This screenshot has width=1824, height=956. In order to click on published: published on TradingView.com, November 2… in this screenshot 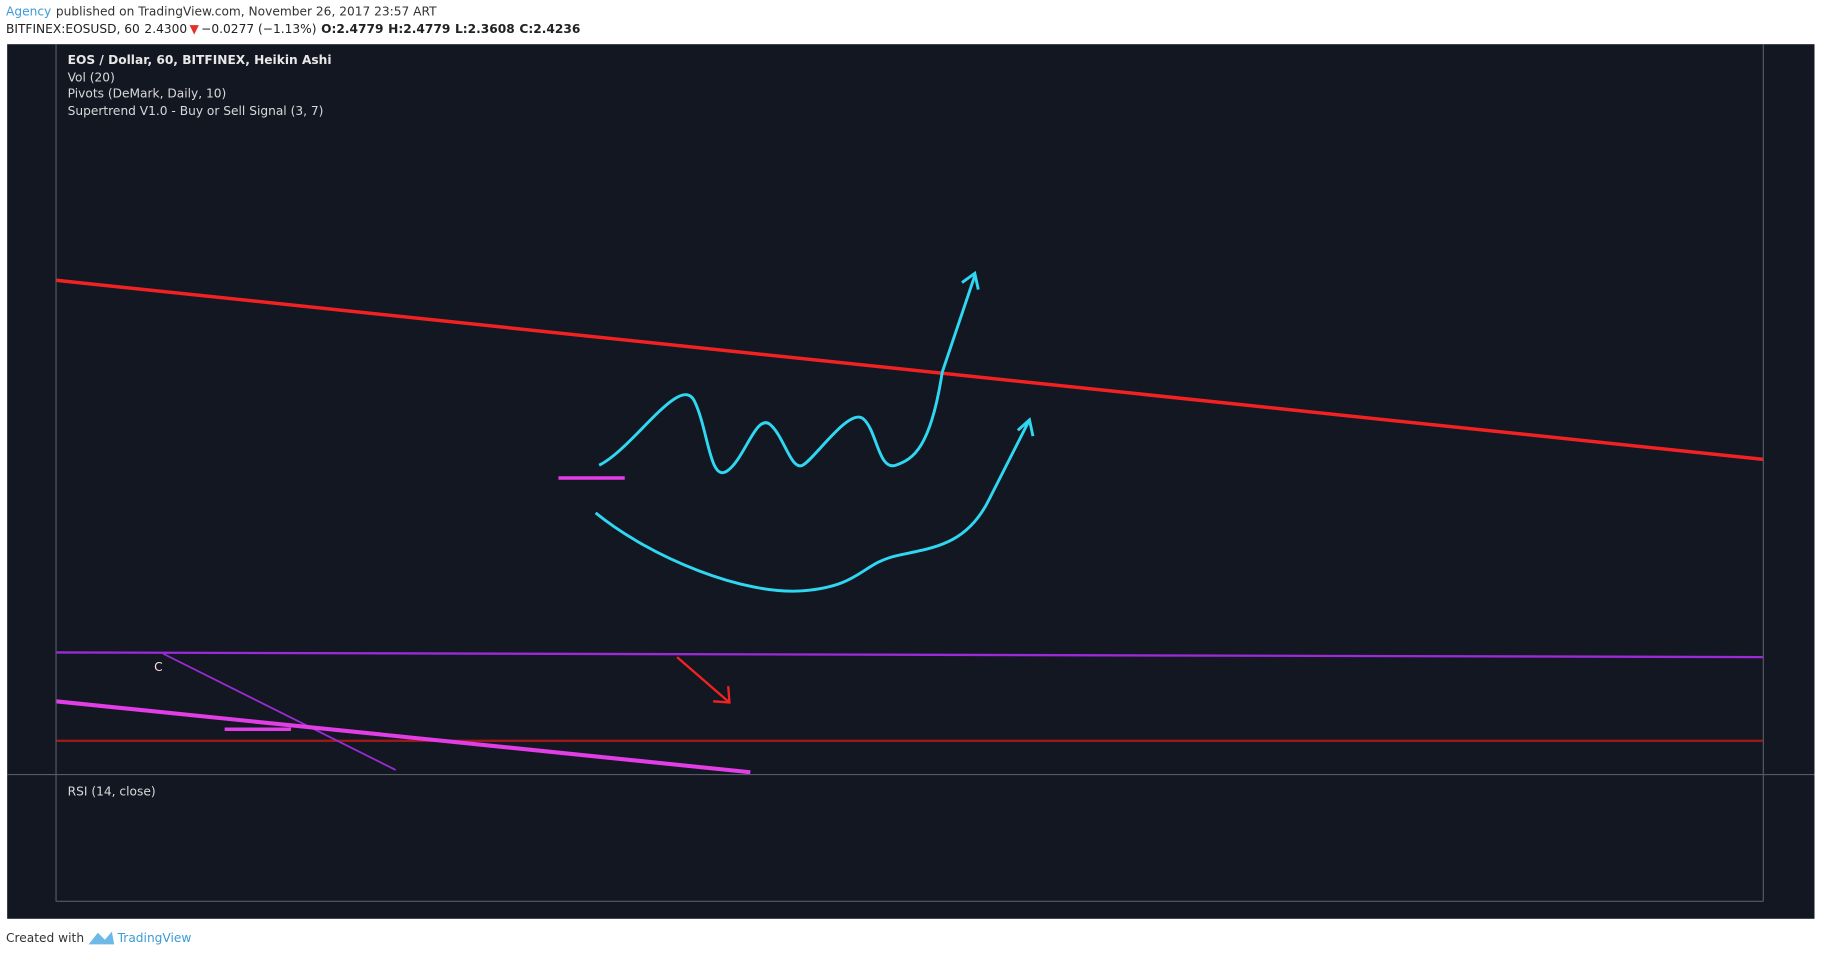, I will do `click(246, 11)`.